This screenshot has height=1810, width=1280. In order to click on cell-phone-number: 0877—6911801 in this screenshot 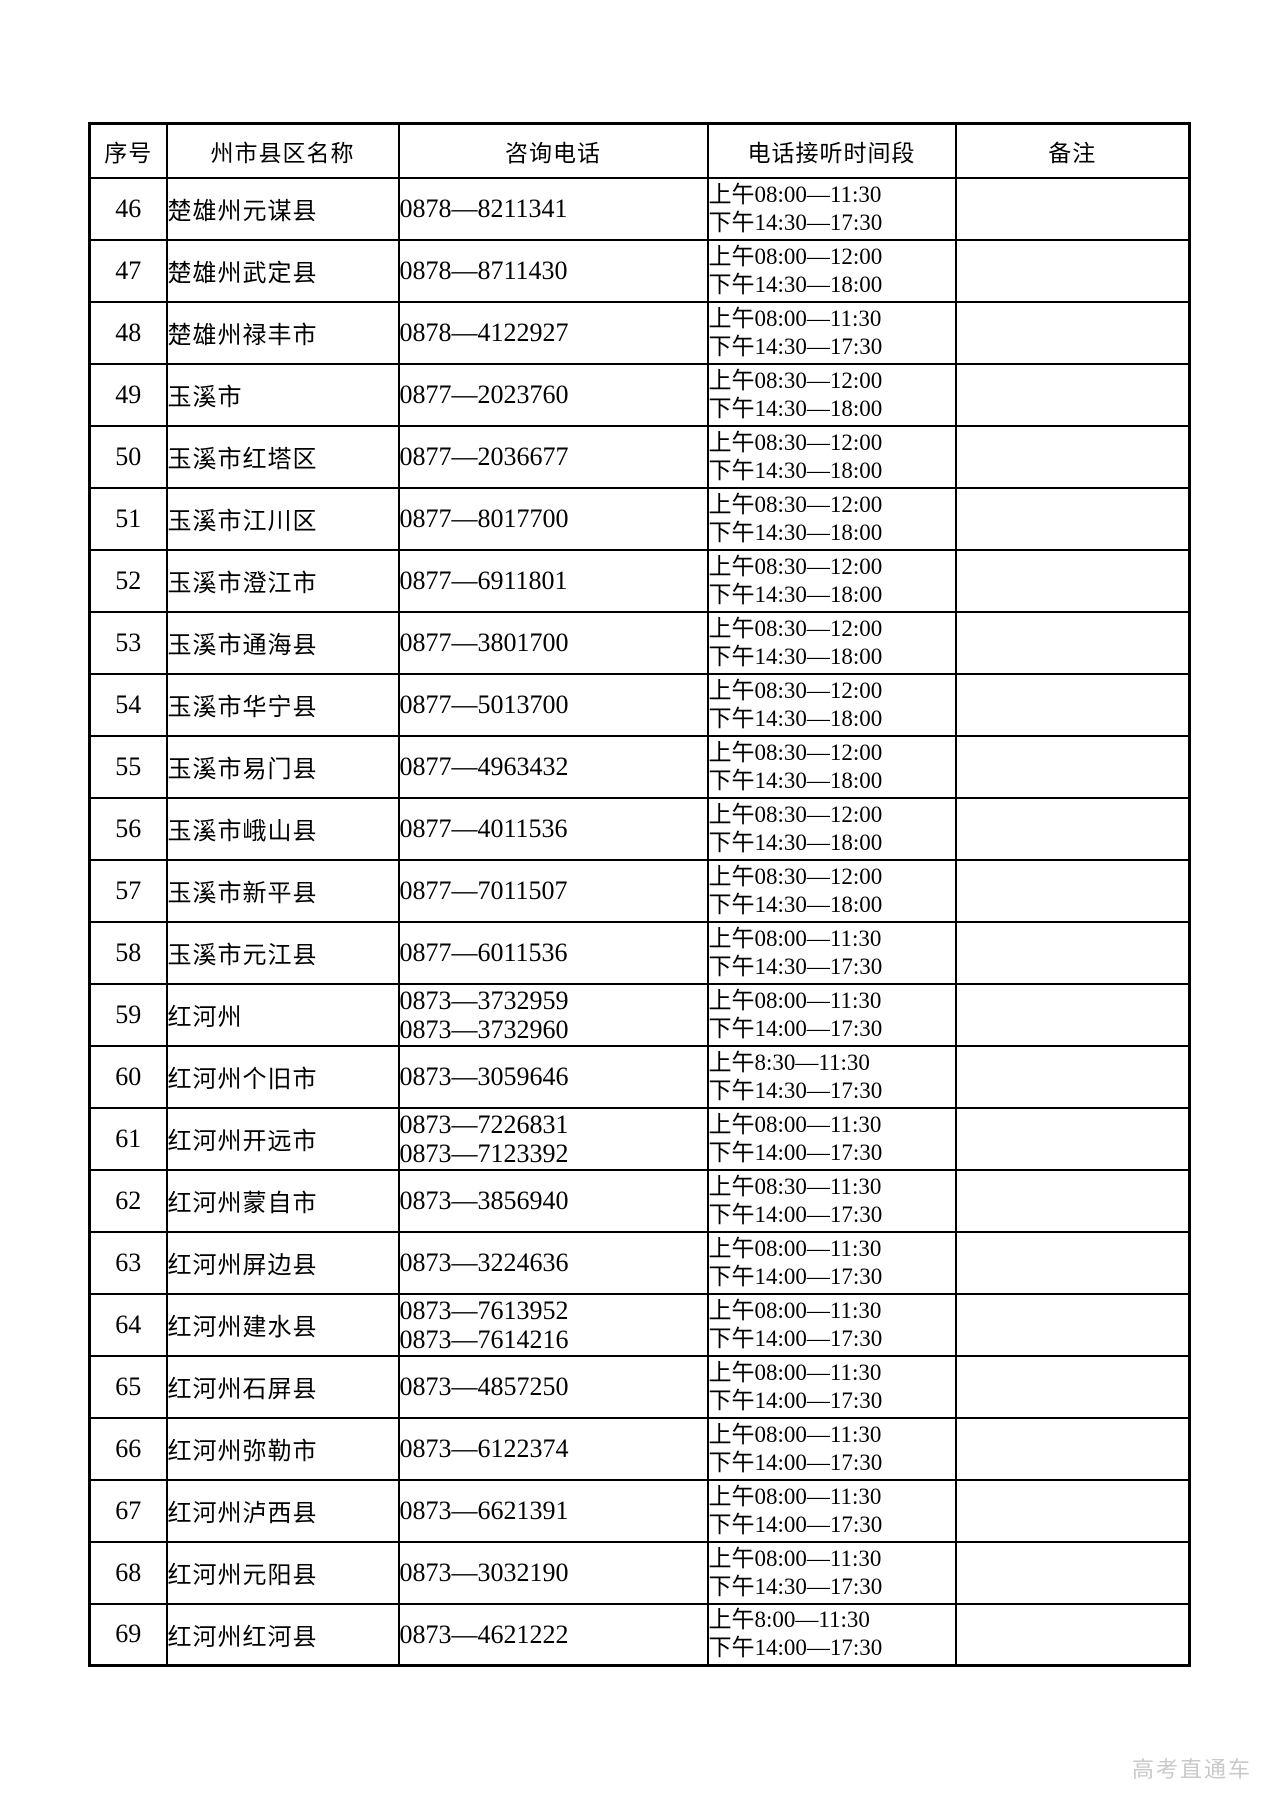, I will do `click(553, 580)`.